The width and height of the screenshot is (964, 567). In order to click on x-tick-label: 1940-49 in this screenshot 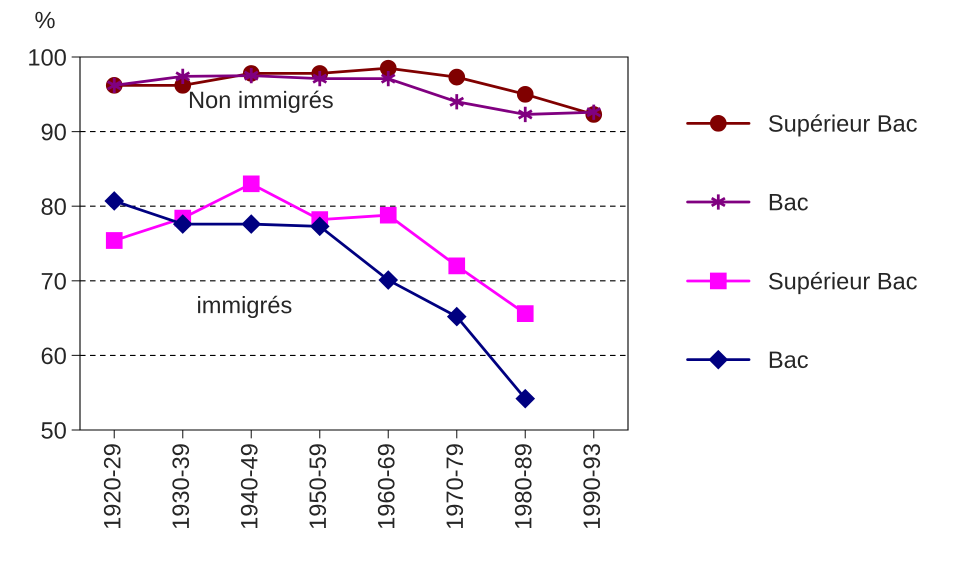, I will do `click(249, 486)`.